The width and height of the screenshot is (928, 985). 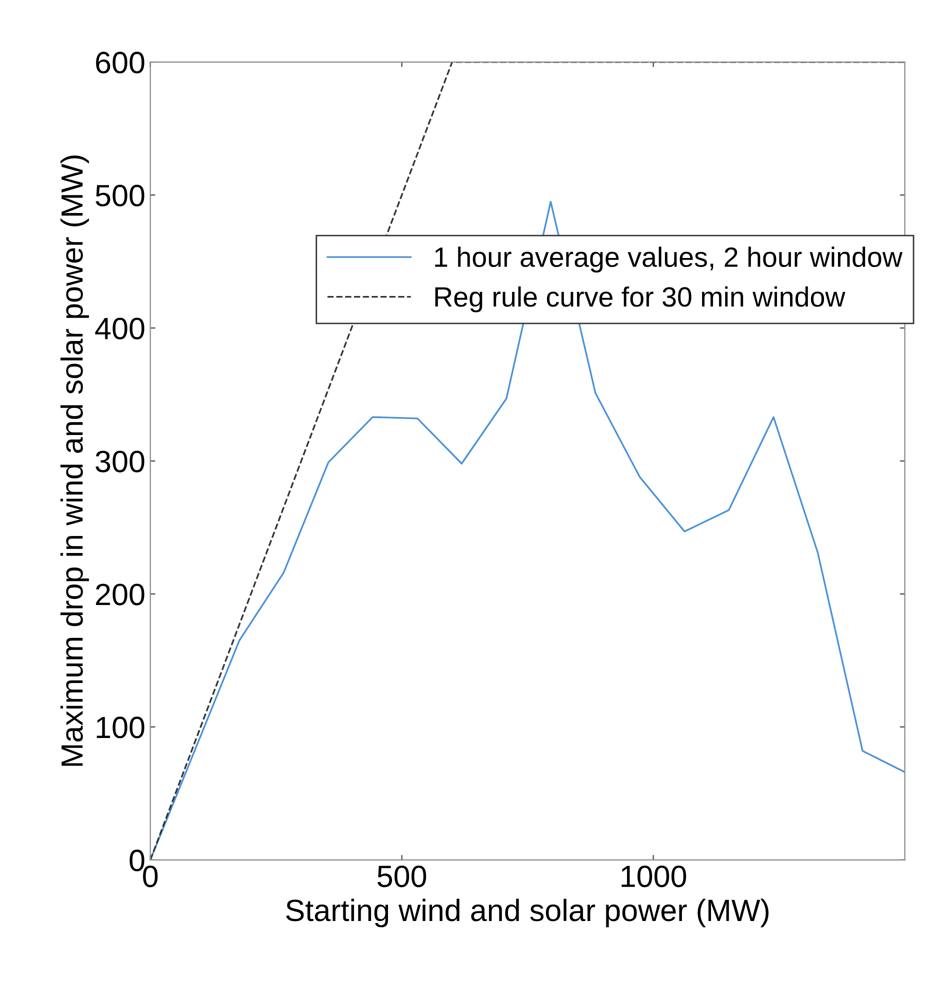 I want to click on y-tick-label: 0, so click(x=137, y=861).